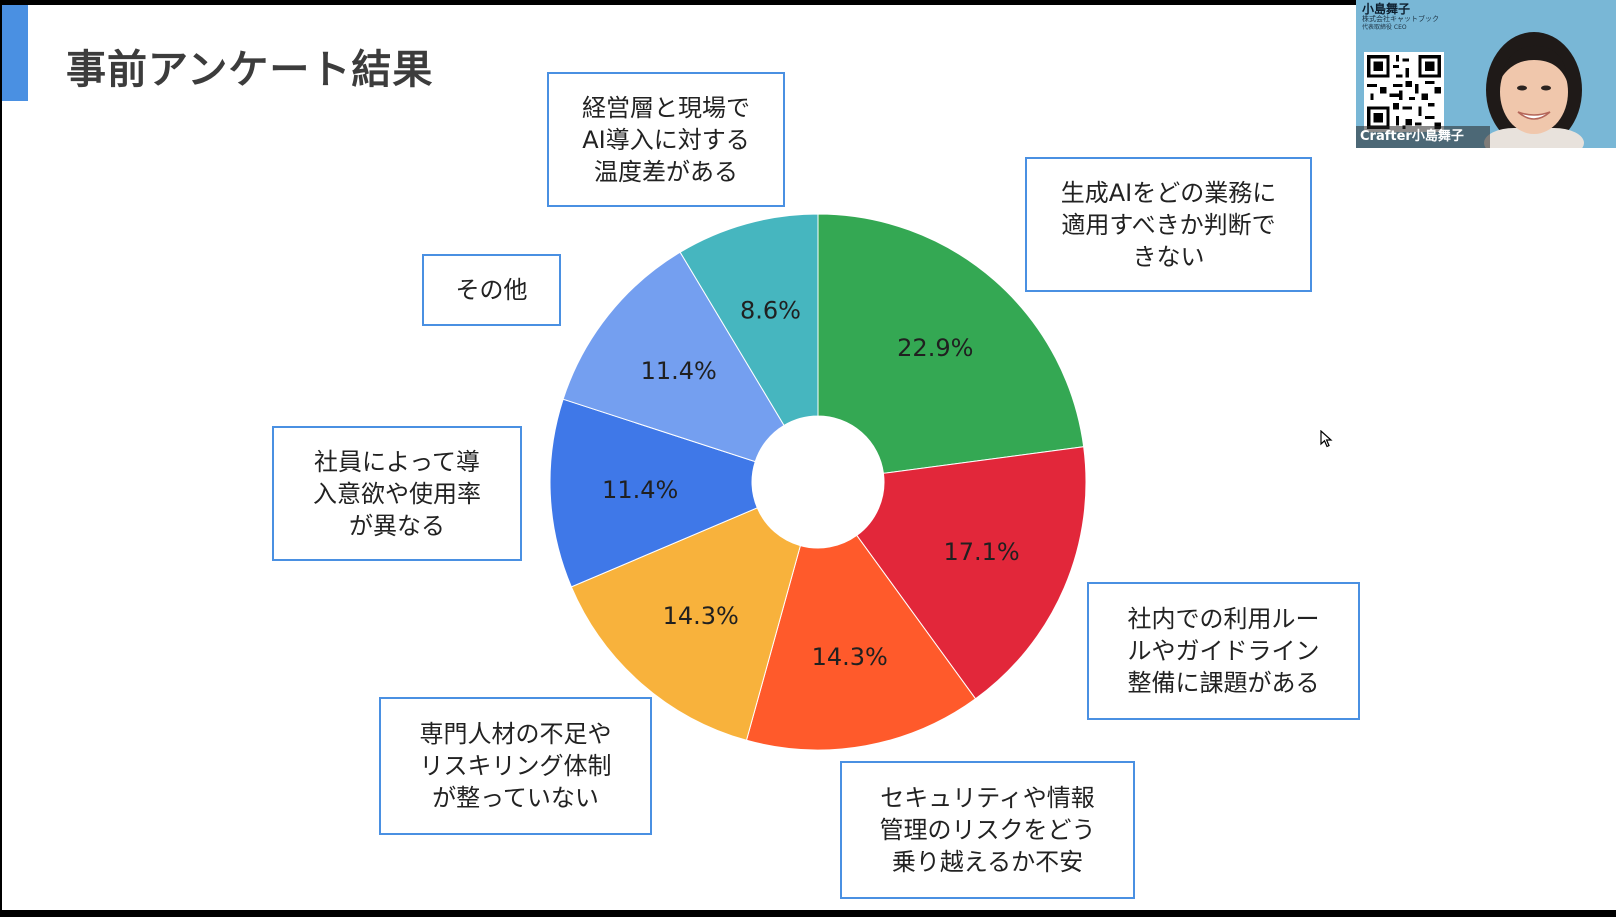 The image size is (1616, 917). Describe the element at coordinates (15, 53) in the screenshot. I see `title-accent-bar` at that location.